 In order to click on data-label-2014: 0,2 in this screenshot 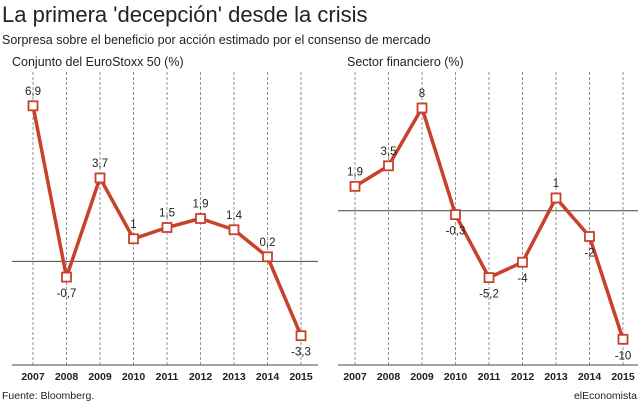, I will do `click(268, 243)`.